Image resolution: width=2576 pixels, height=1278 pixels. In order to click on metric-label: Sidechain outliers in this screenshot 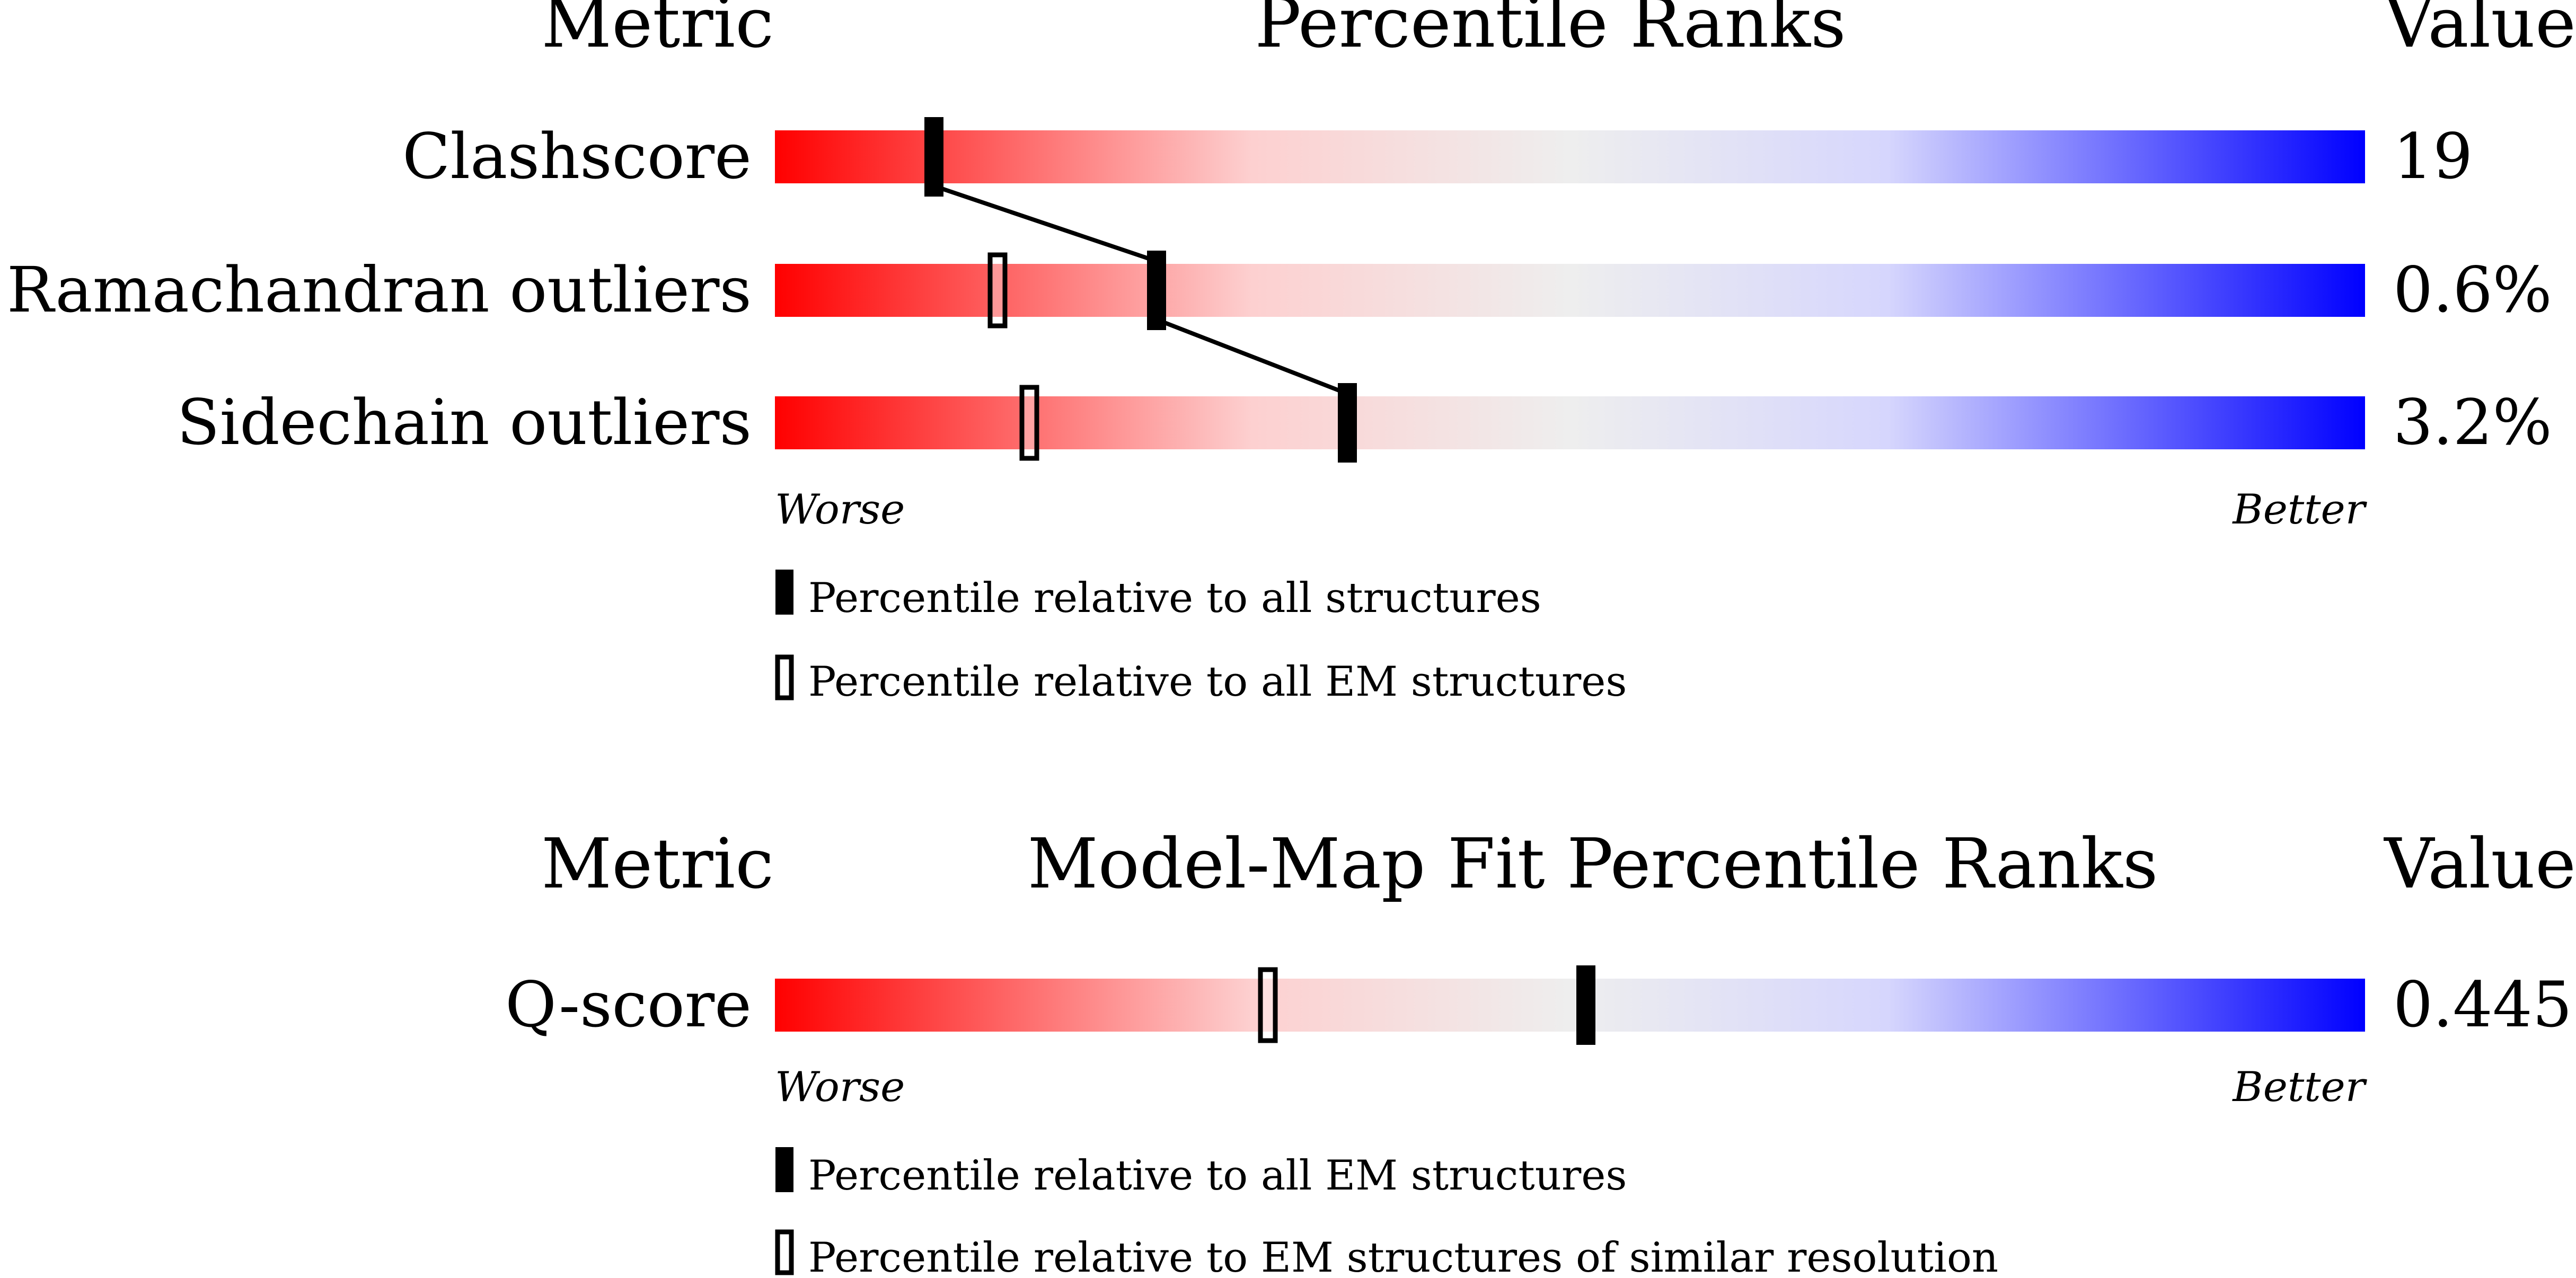, I will do `click(464, 422)`.